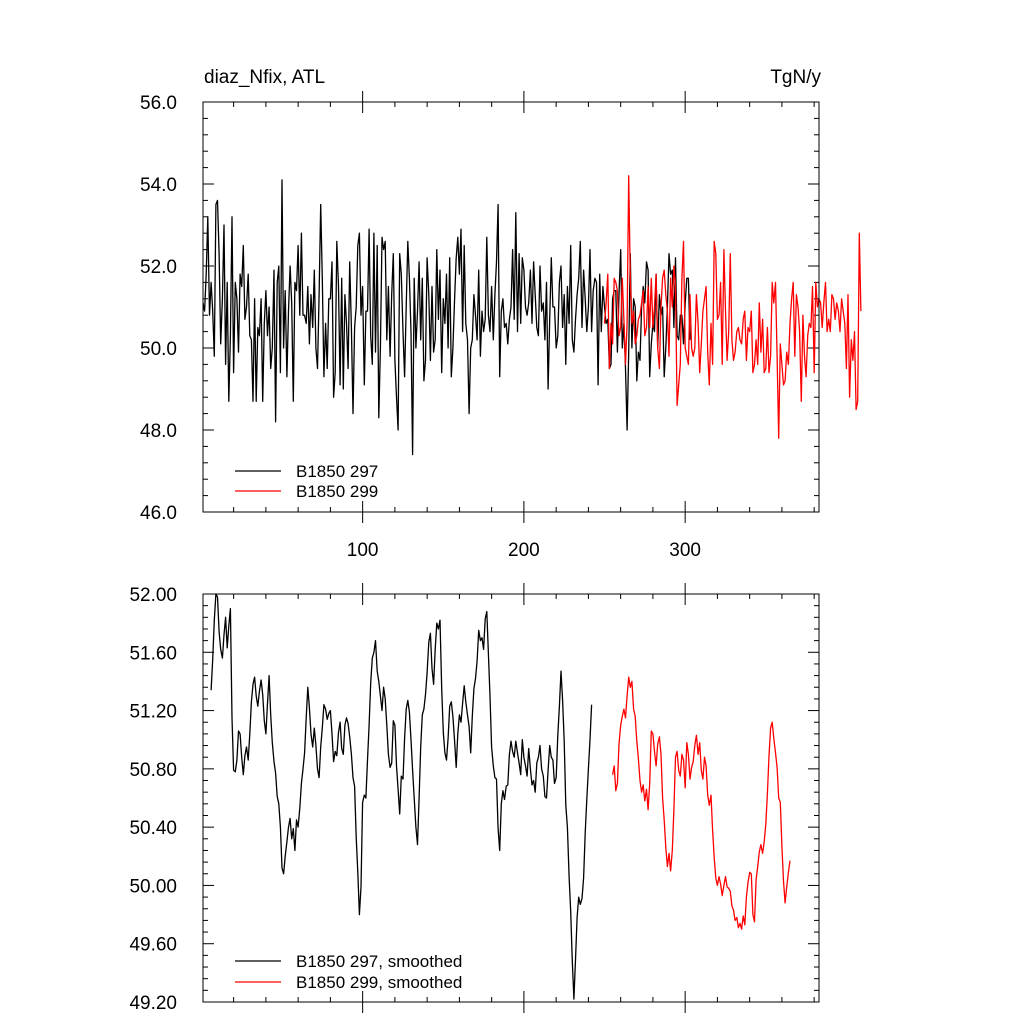 Image resolution: width=1024 pixels, height=1024 pixels. I want to click on x-tick-label: 100, so click(363, 550).